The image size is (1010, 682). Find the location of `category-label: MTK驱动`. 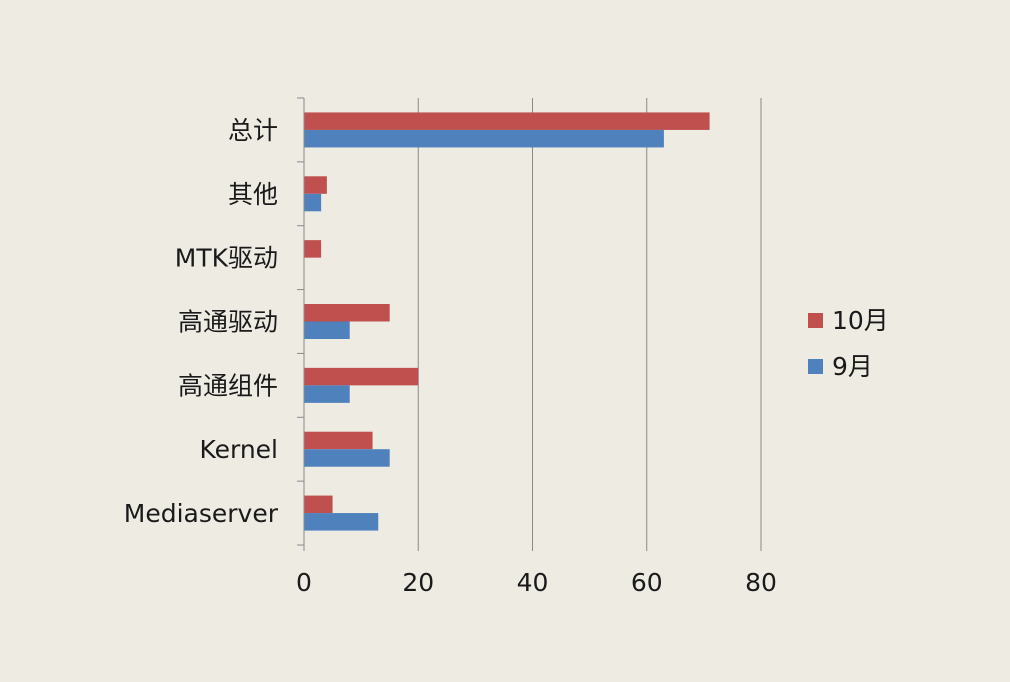

category-label: MTK驱动 is located at coordinates (226, 258).